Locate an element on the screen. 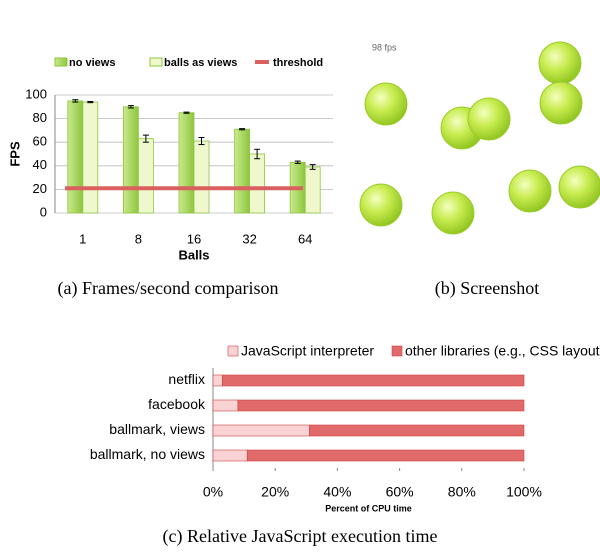  y-tick-label: ballmark, views is located at coordinates (157, 429).